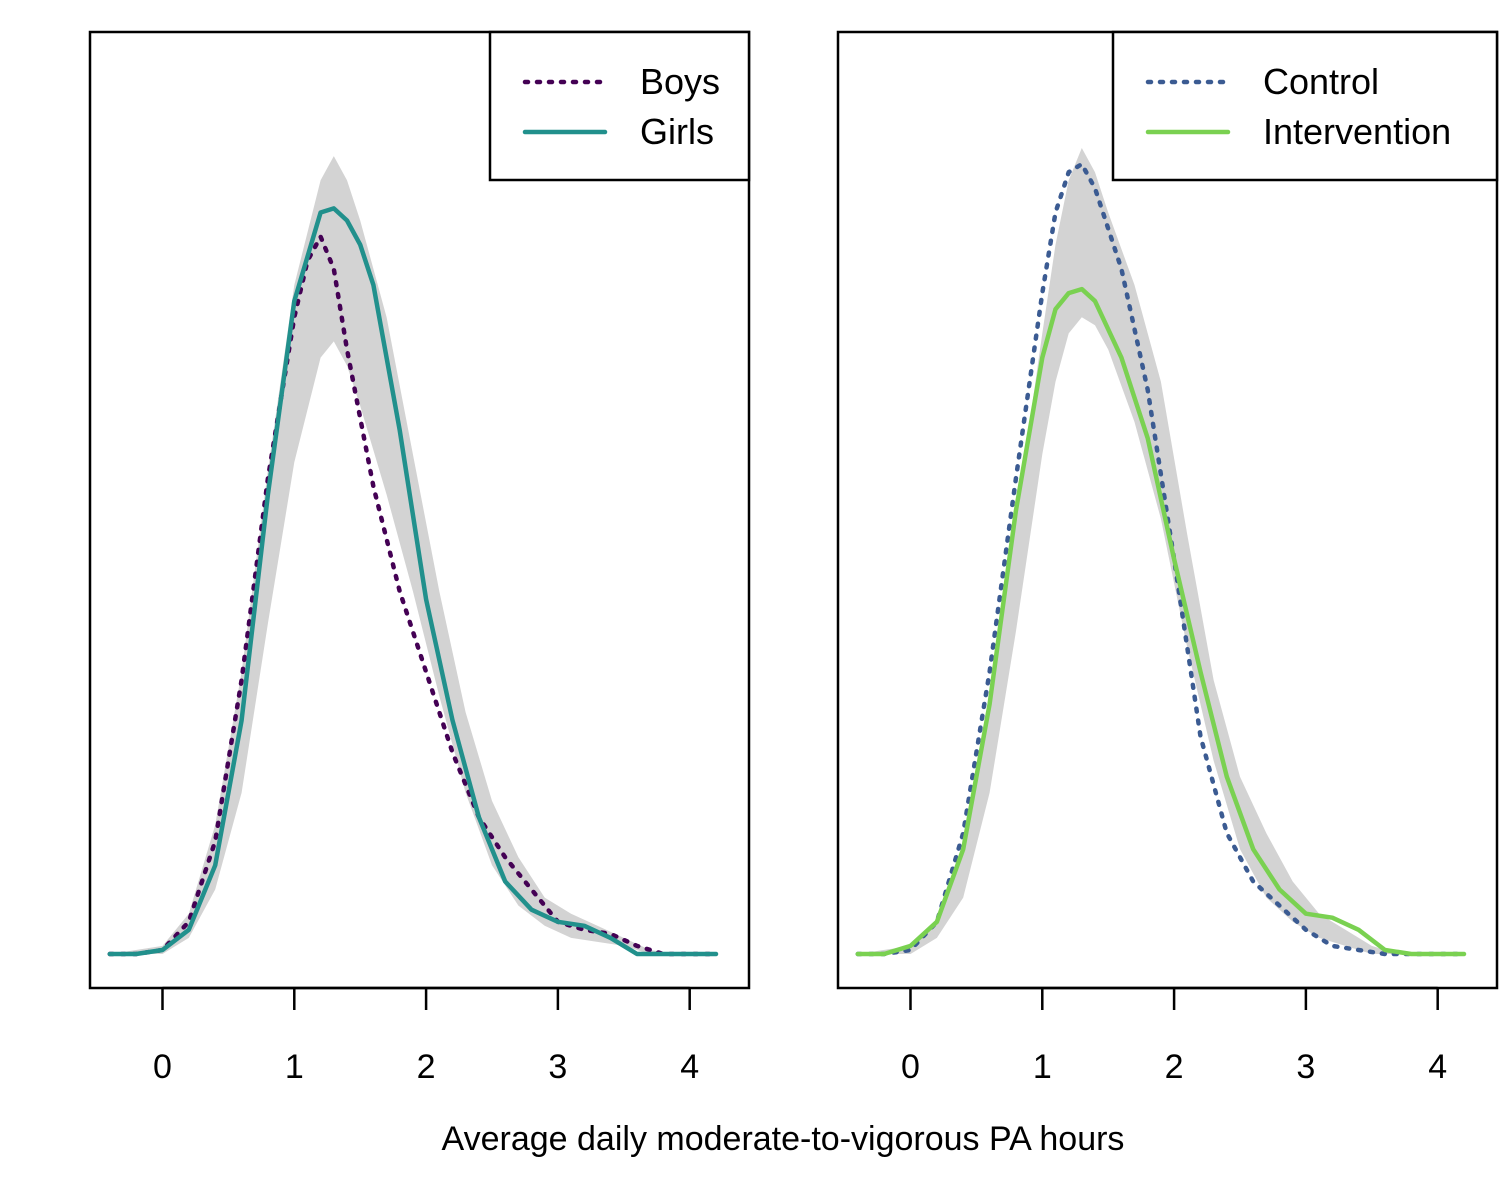 The width and height of the screenshot is (1500, 1200). I want to click on legend: Control Intervention, so click(1305, 106).